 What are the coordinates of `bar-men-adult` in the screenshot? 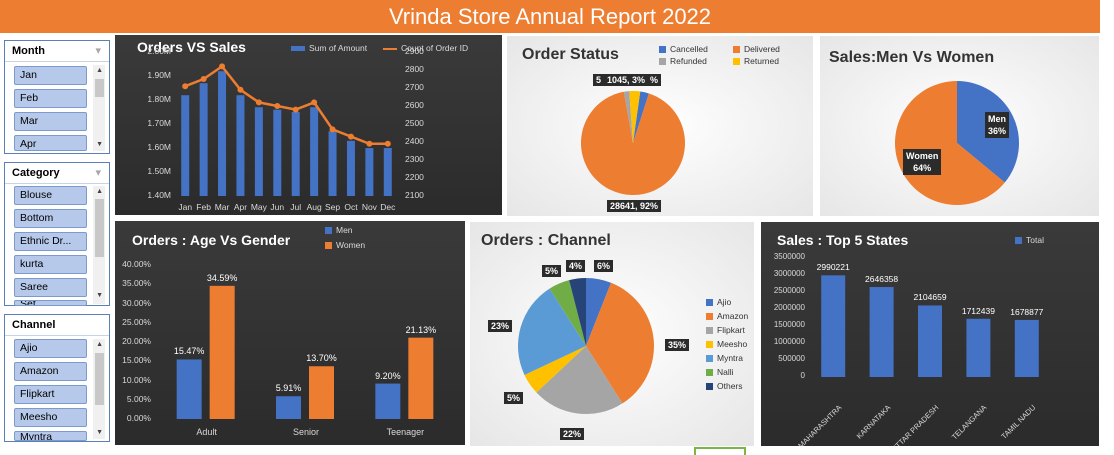 It's located at (189, 389).